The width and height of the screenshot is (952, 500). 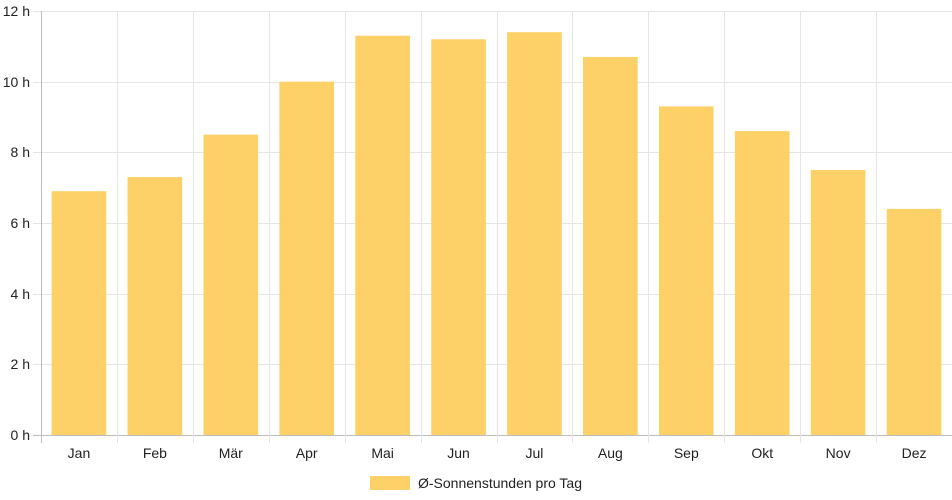 I want to click on x-axis-ticks: Jan Feb Mär Apr Mai Jun Jul Aug Sep Okt Nov Dez, so click(x=497, y=453).